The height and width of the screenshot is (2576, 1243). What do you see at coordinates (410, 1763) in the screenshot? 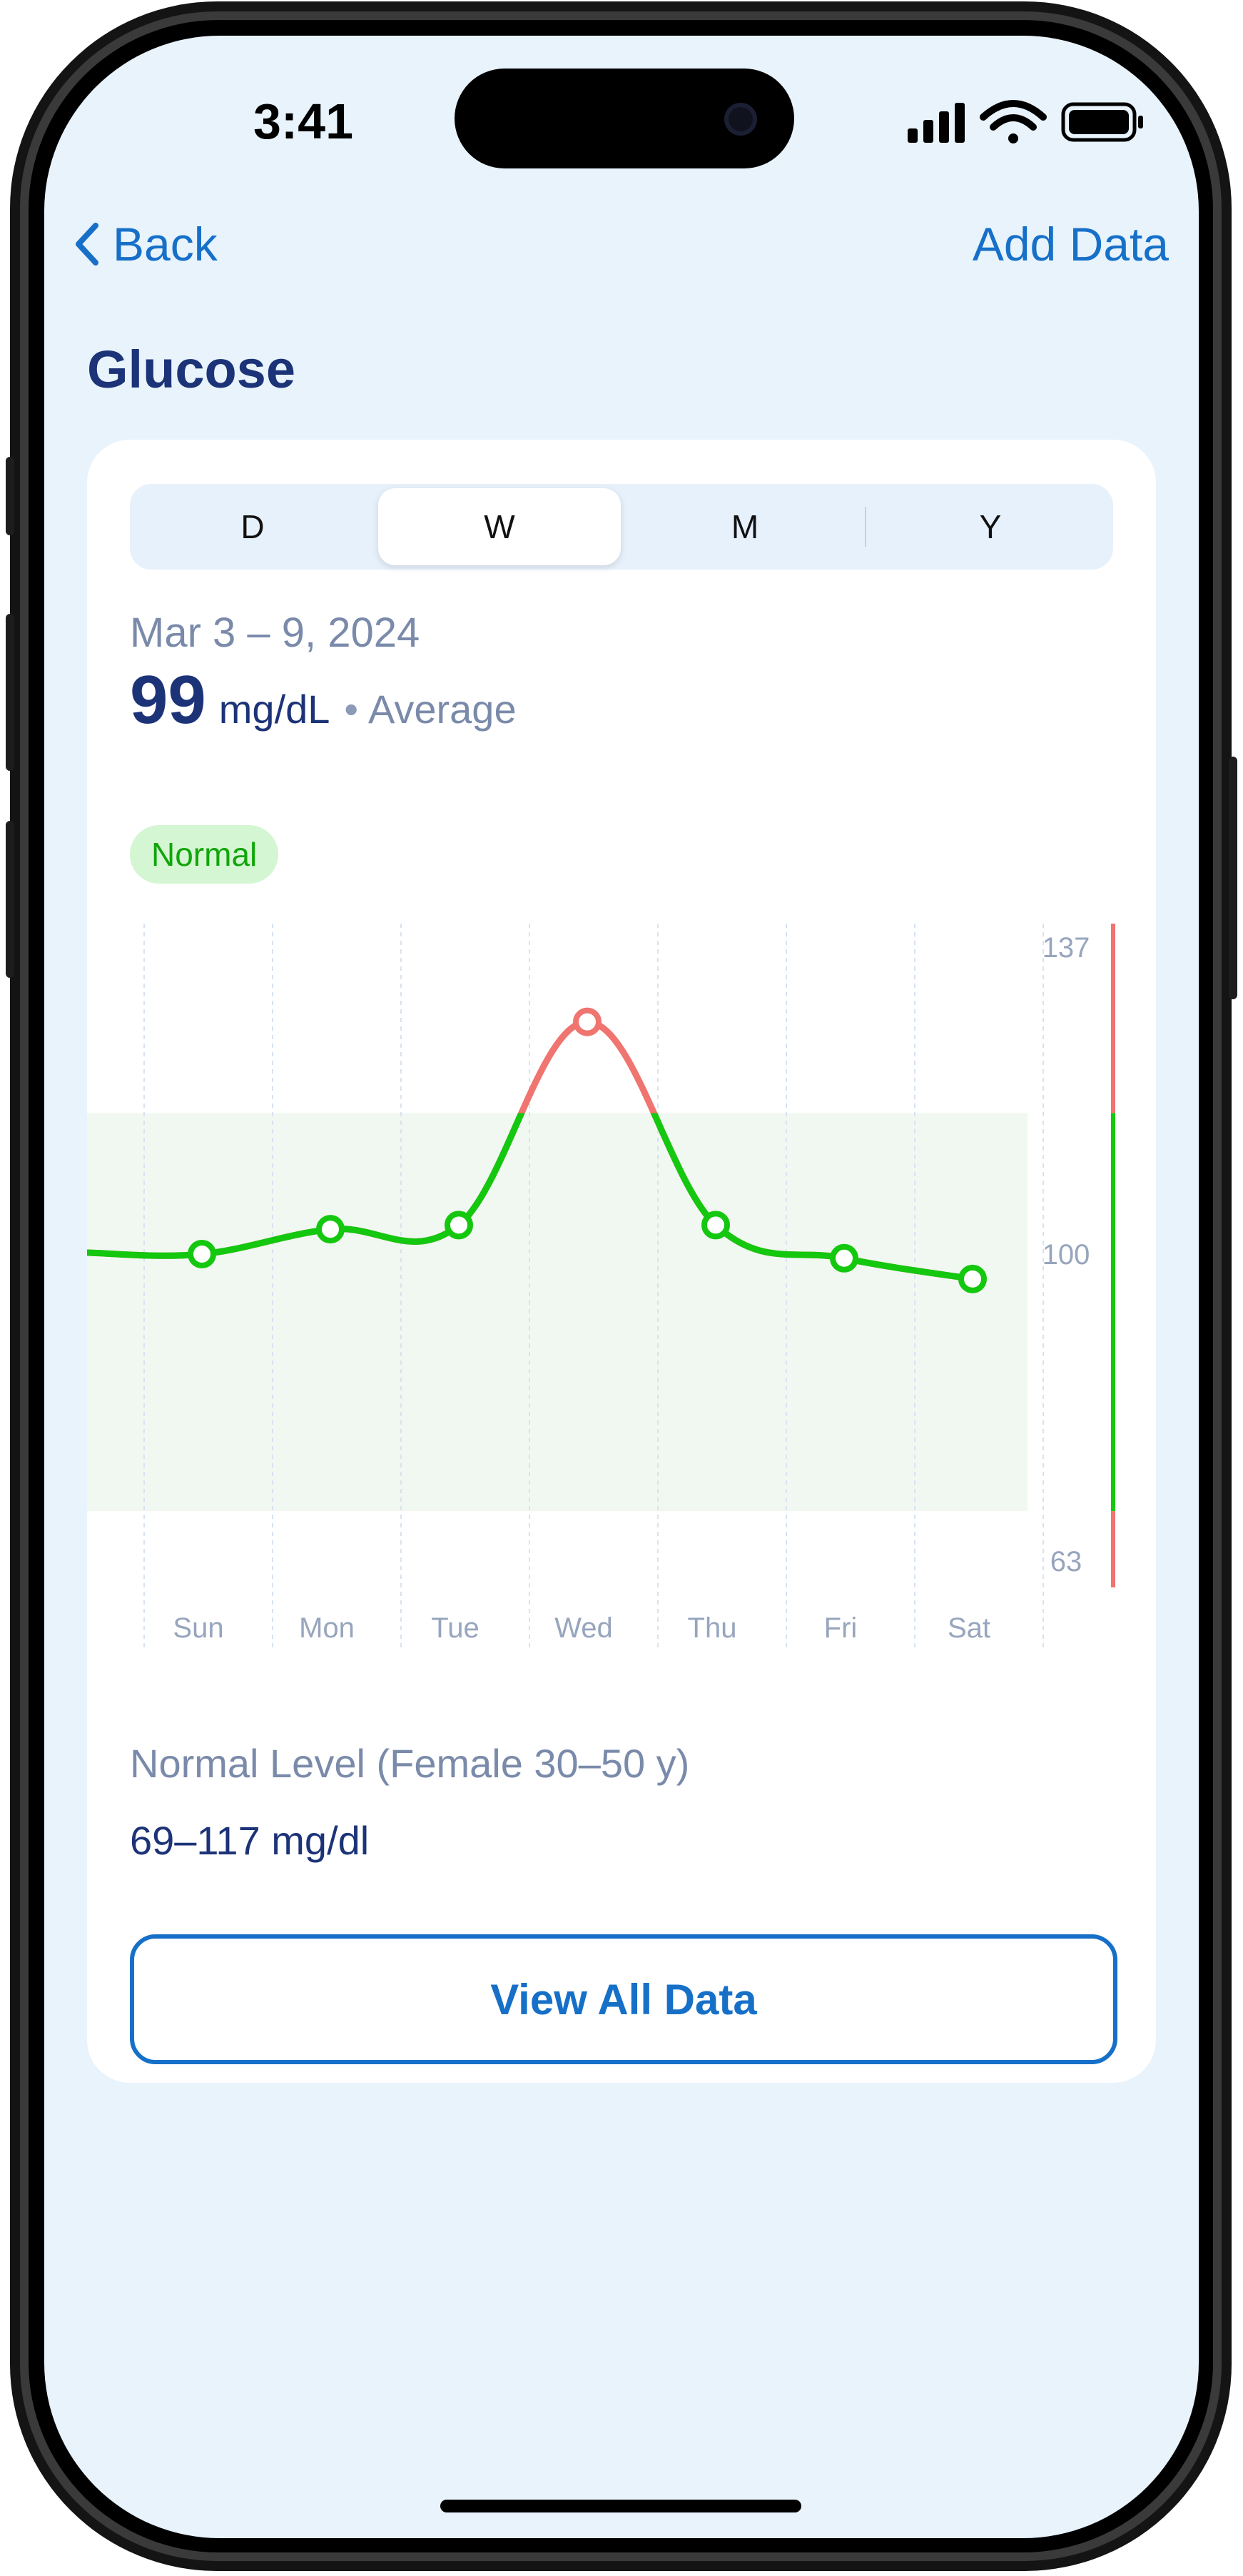
I see `normal-level-title: Normal Level (Female 30–50 y)` at bounding box center [410, 1763].